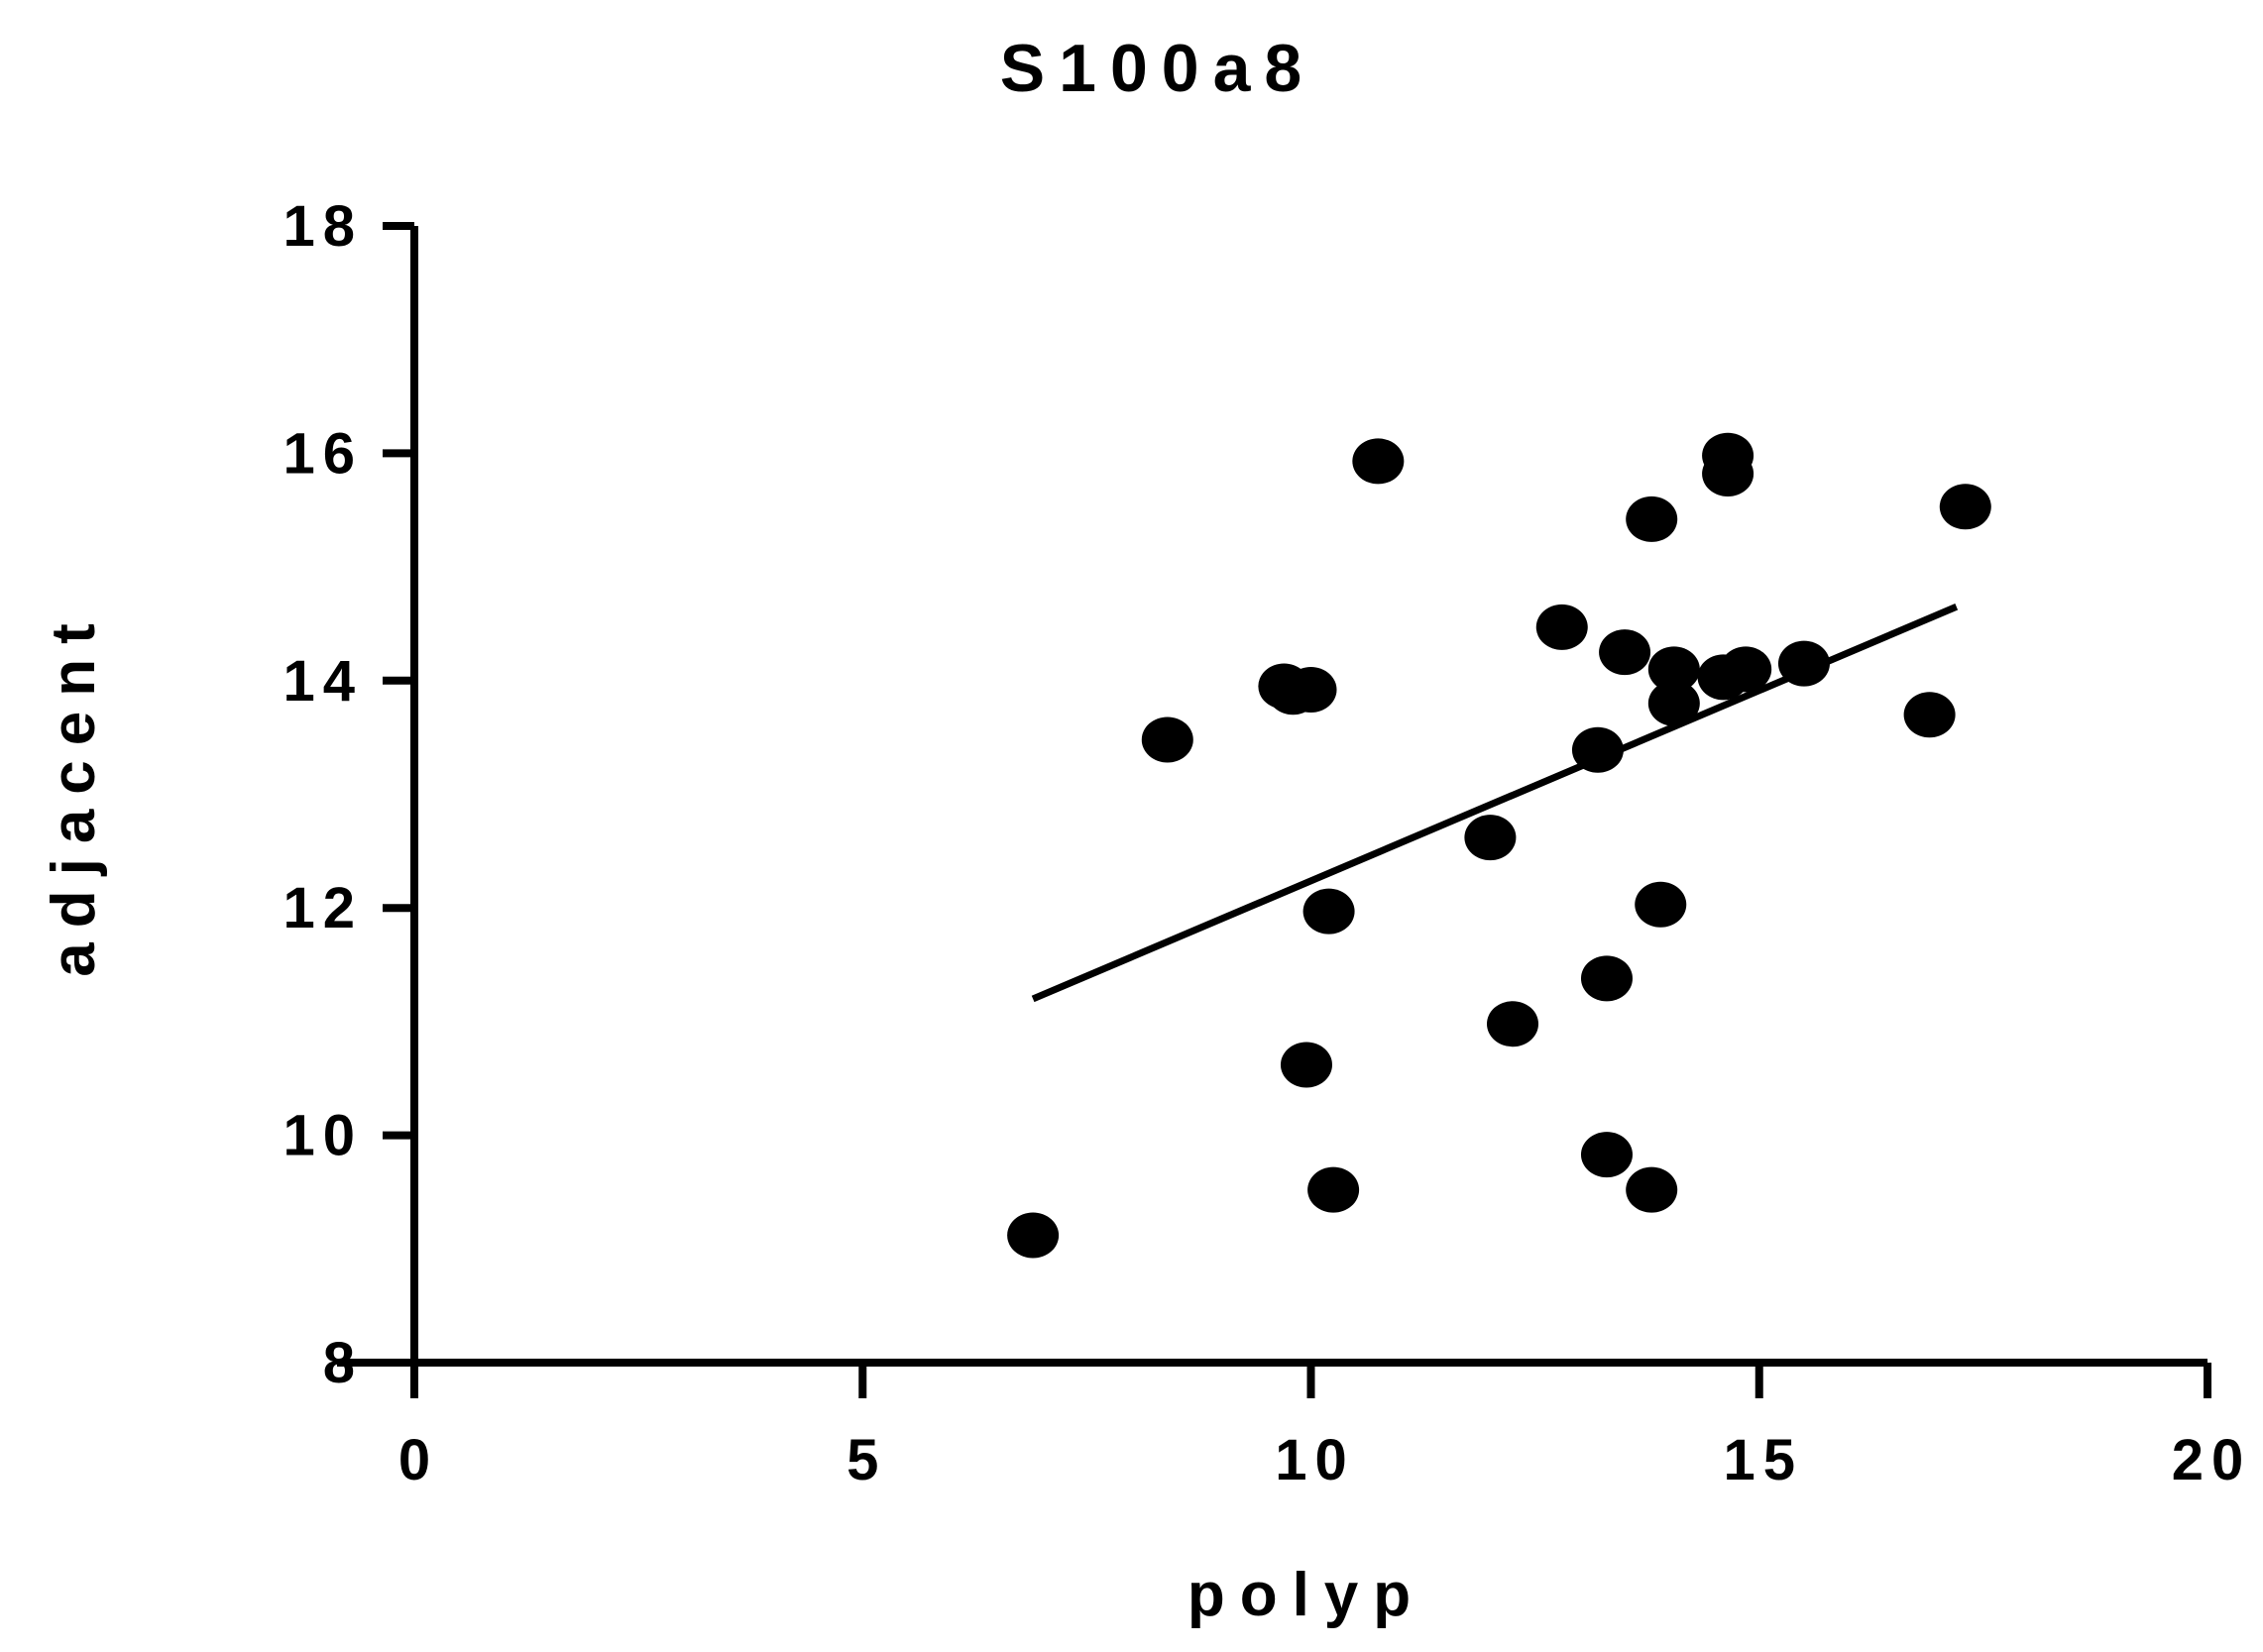 This screenshot has width=2263, height=1652. I want to click on x-tick-label: 10, so click(1315, 1460).